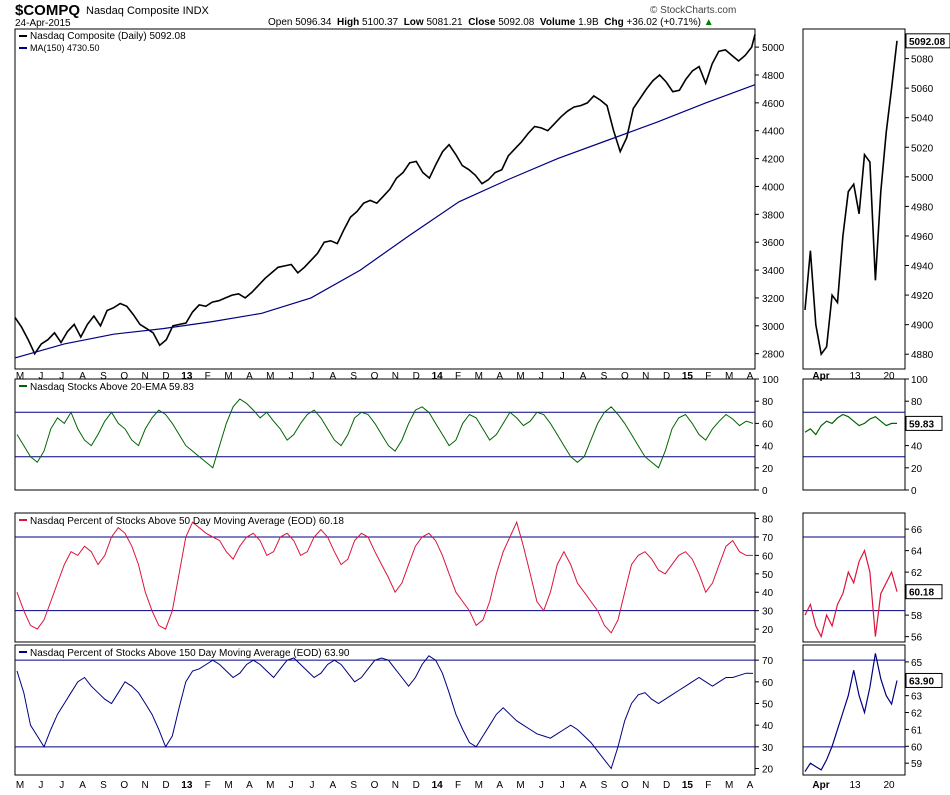 This screenshot has height=795, width=950. What do you see at coordinates (855, 376) in the screenshot?
I see `zoom-x-tick-label-top: 13` at bounding box center [855, 376].